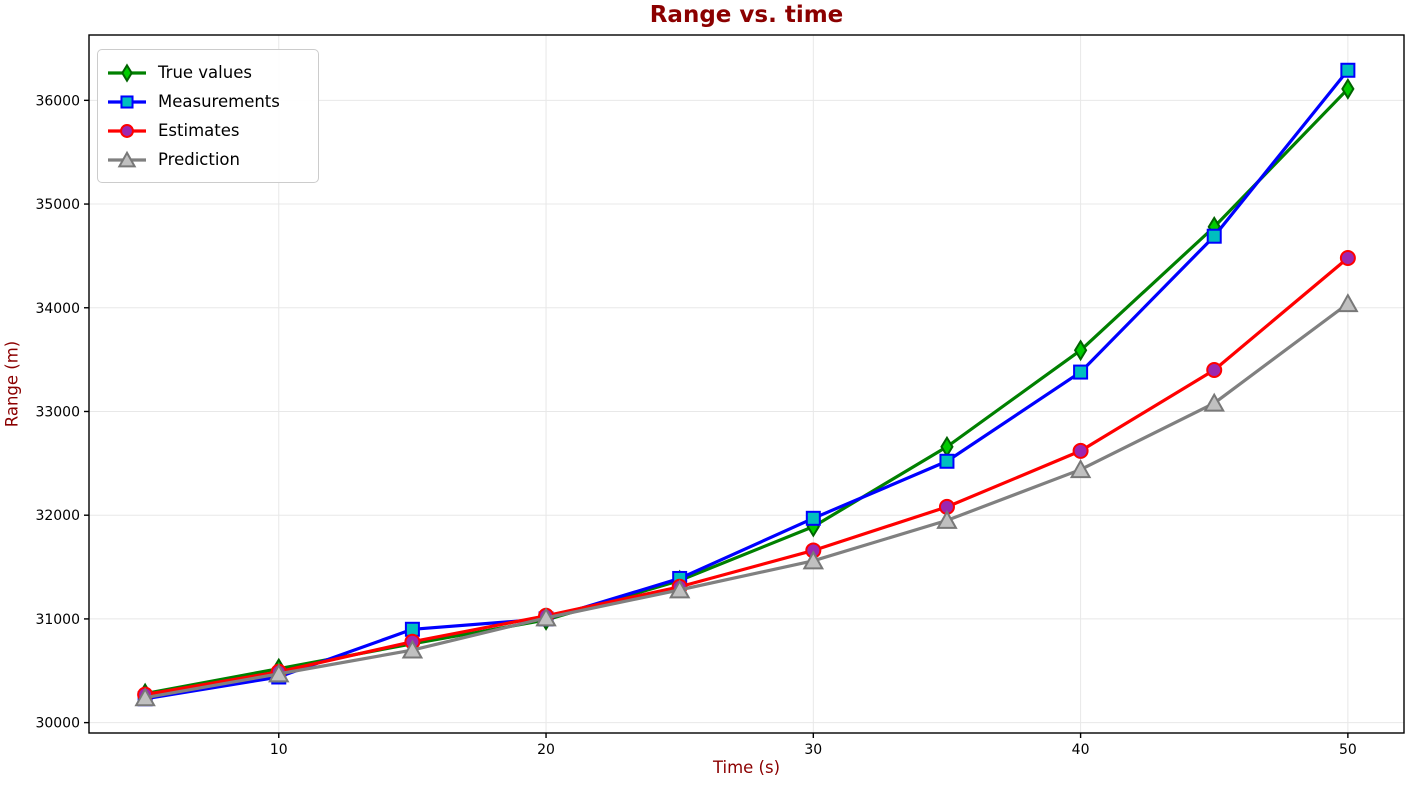  What do you see at coordinates (546, 750) in the screenshot?
I see `x-tick-label: 20` at bounding box center [546, 750].